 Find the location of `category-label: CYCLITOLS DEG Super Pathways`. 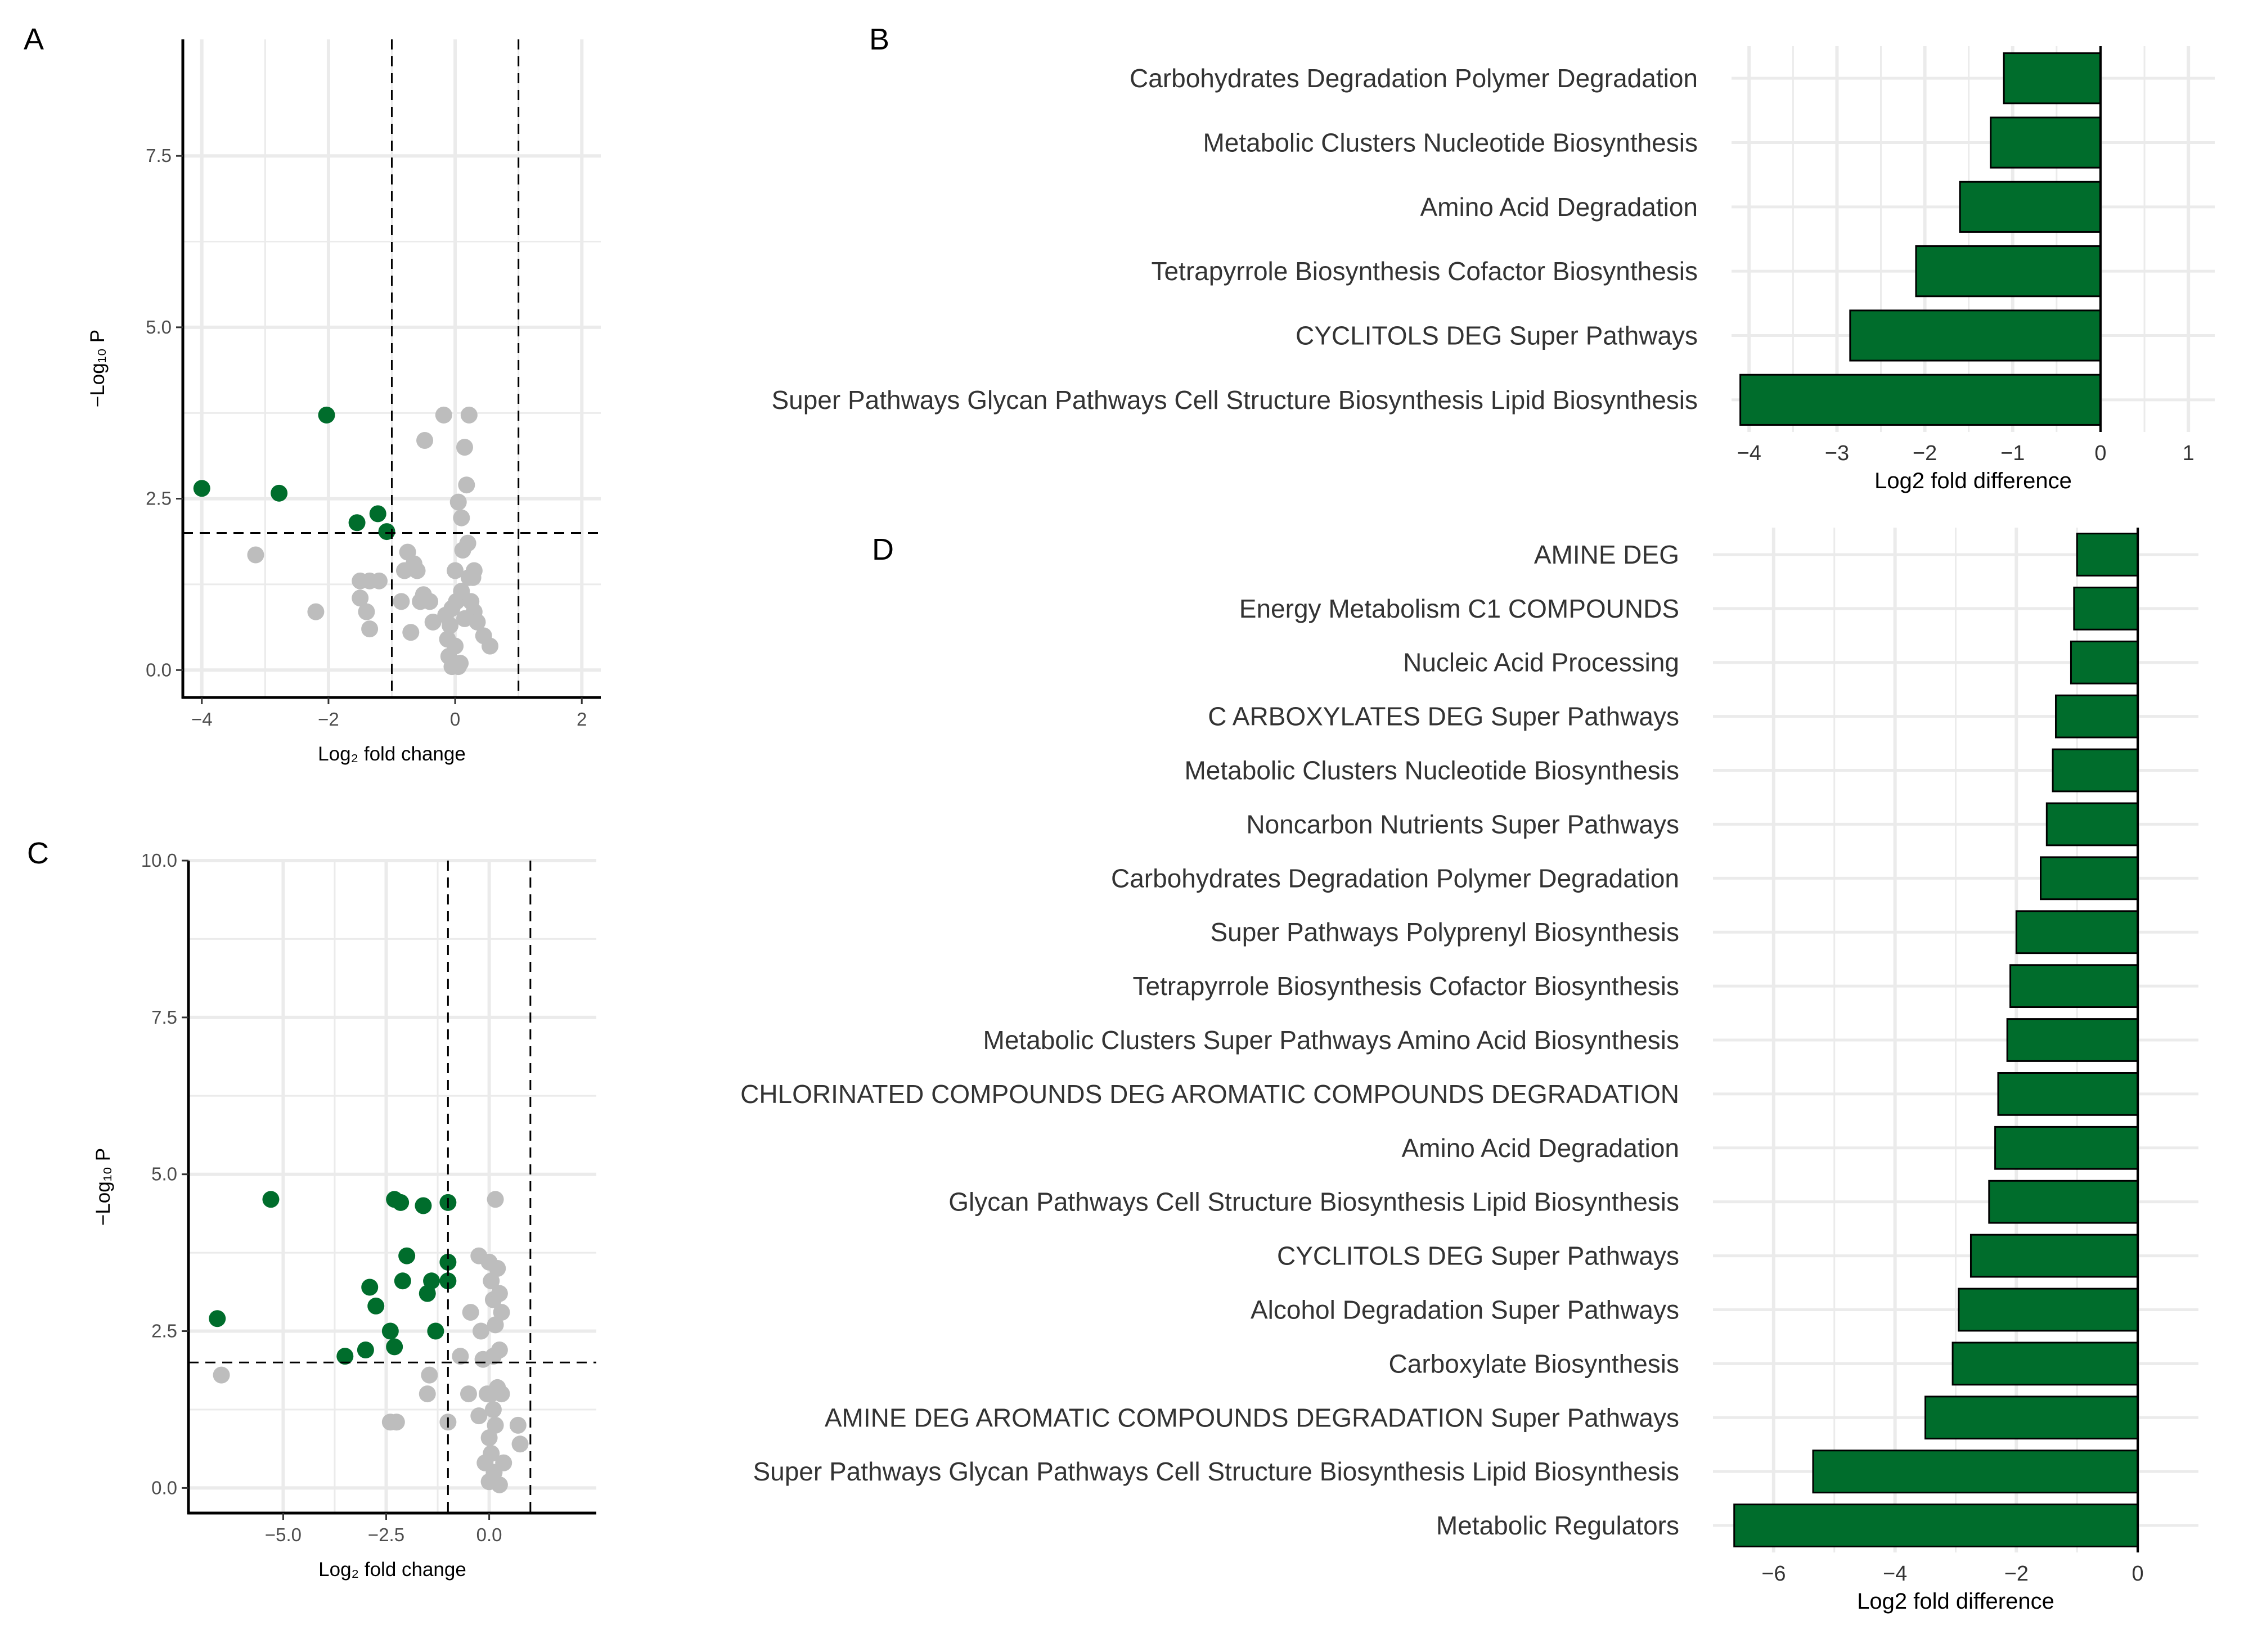

category-label: CYCLITOLS DEG Super Pathways is located at coordinates (1497, 335).